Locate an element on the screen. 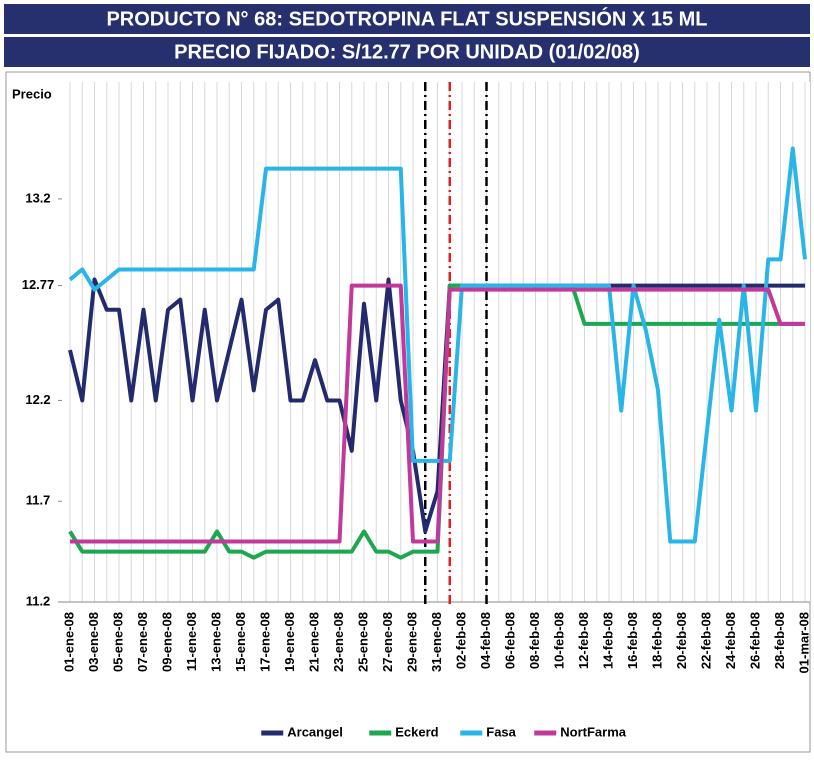 The height and width of the screenshot is (762, 814). x-tick-label: 25-ene-08 is located at coordinates (362, 642).